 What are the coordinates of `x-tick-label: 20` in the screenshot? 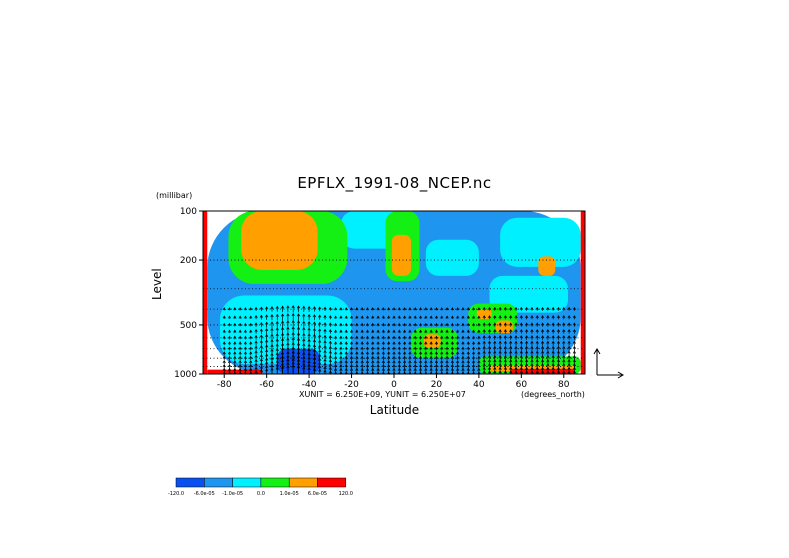 It's located at (437, 385).